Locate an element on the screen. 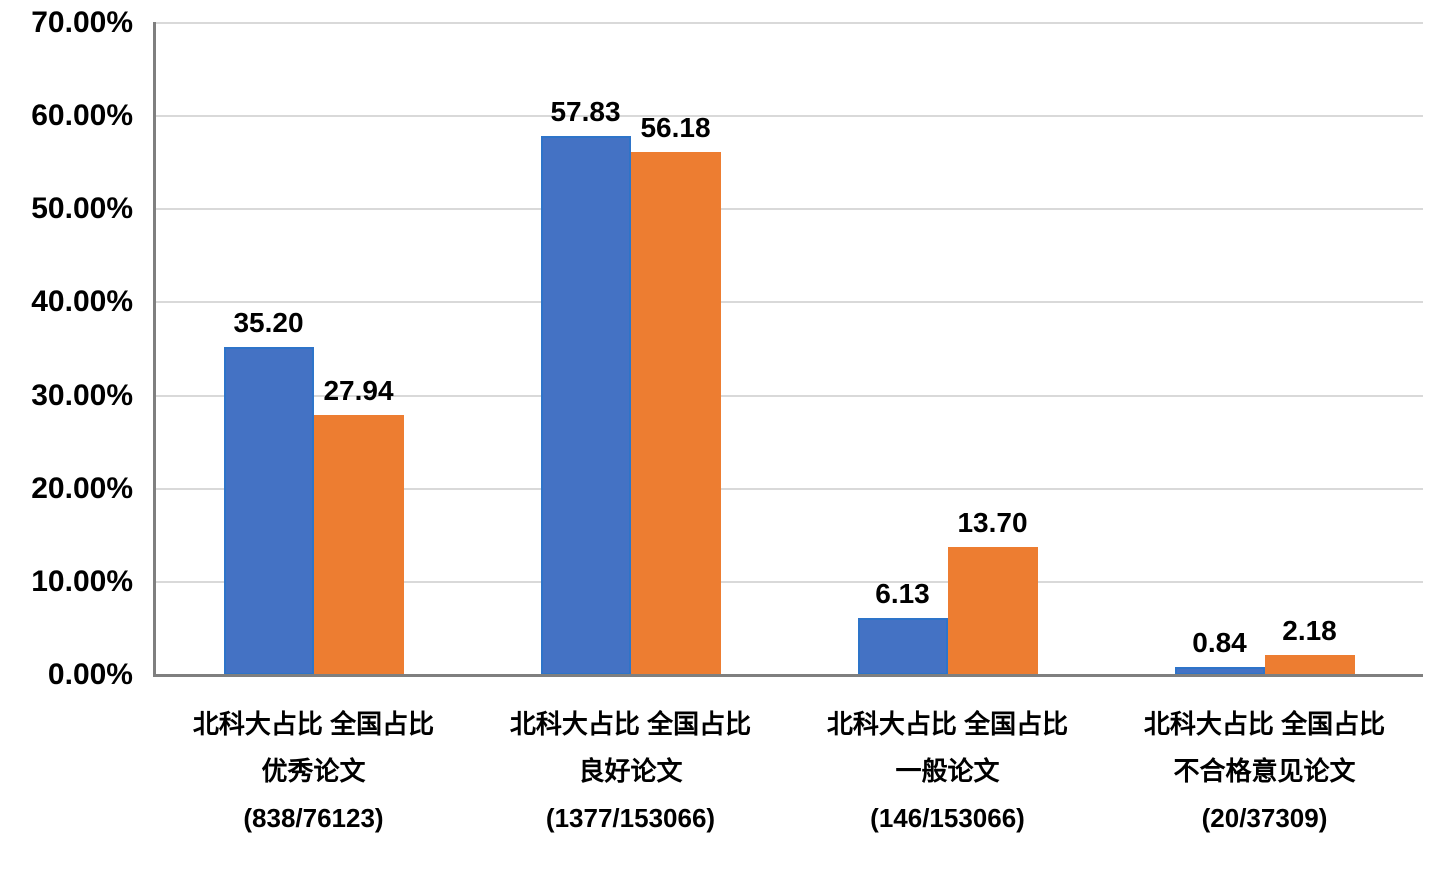 The image size is (1437, 874). y-axis-tick-label: 20.00% is located at coordinates (82, 488).